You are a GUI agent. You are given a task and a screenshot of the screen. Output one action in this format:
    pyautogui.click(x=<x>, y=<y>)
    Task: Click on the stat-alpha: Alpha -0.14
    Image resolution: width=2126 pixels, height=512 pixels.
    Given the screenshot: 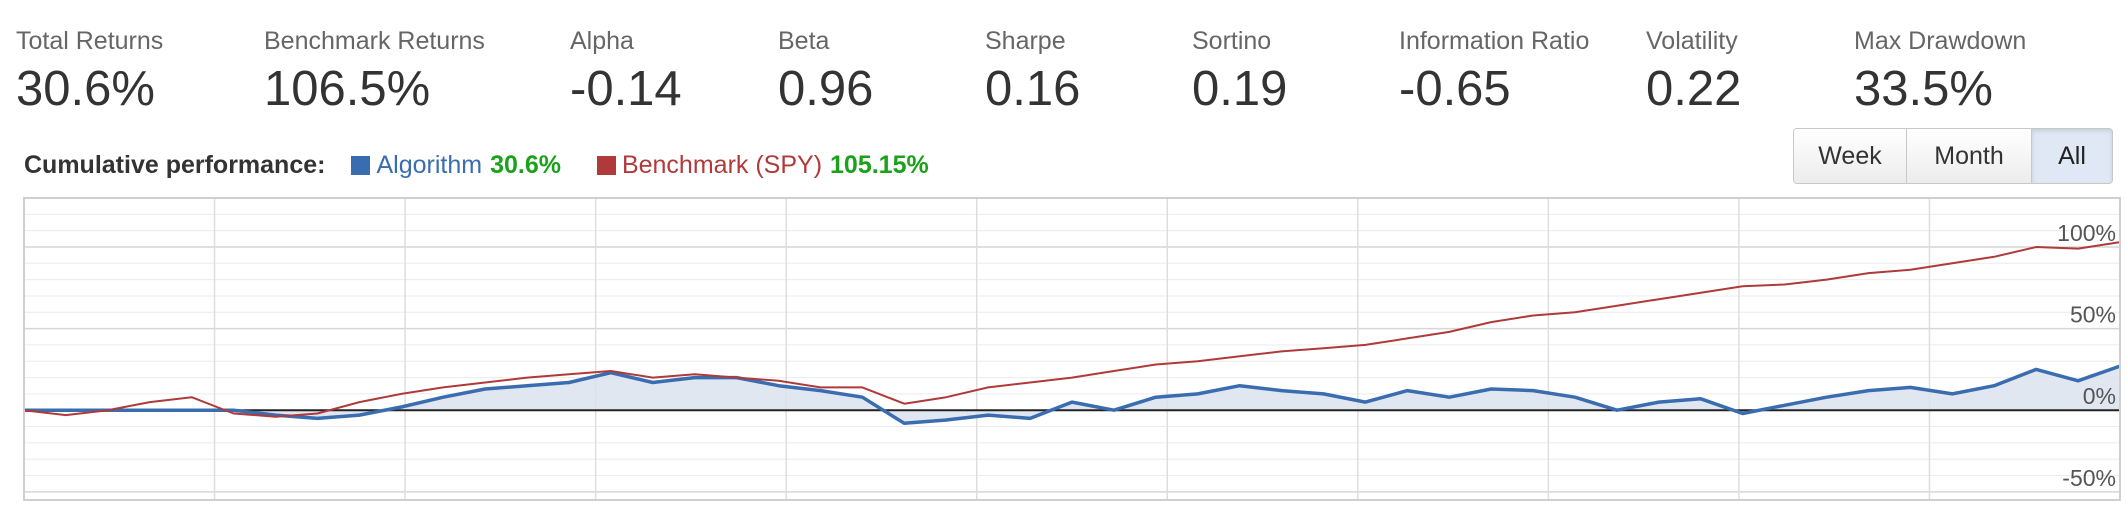 What is the action you would take?
    pyautogui.click(x=626, y=72)
    